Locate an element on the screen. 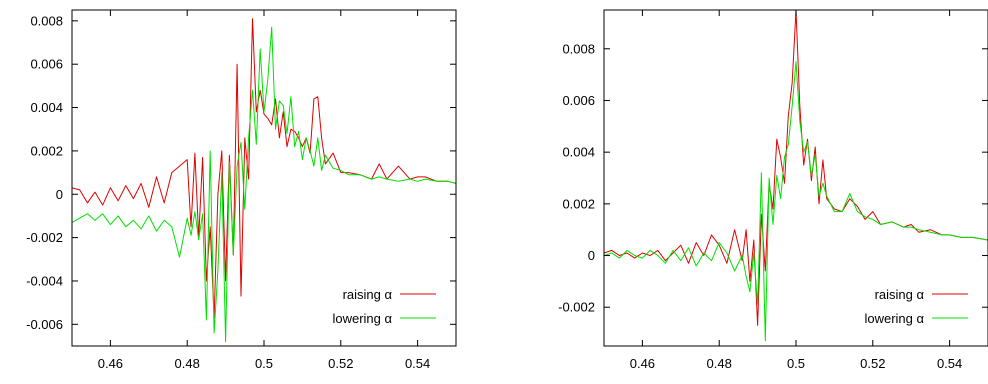 The height and width of the screenshot is (384, 988). y-tick-label: -0.006 is located at coordinates (44, 324).